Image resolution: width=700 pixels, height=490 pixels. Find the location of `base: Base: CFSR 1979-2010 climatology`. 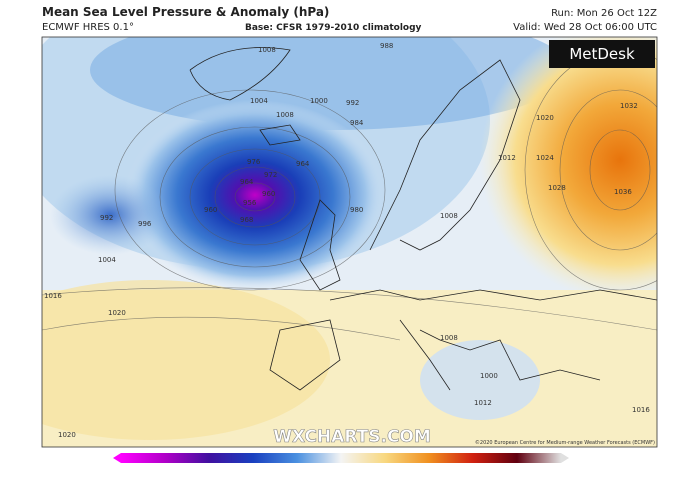

base: Base: CFSR 1979-2010 climatology is located at coordinates (333, 28).